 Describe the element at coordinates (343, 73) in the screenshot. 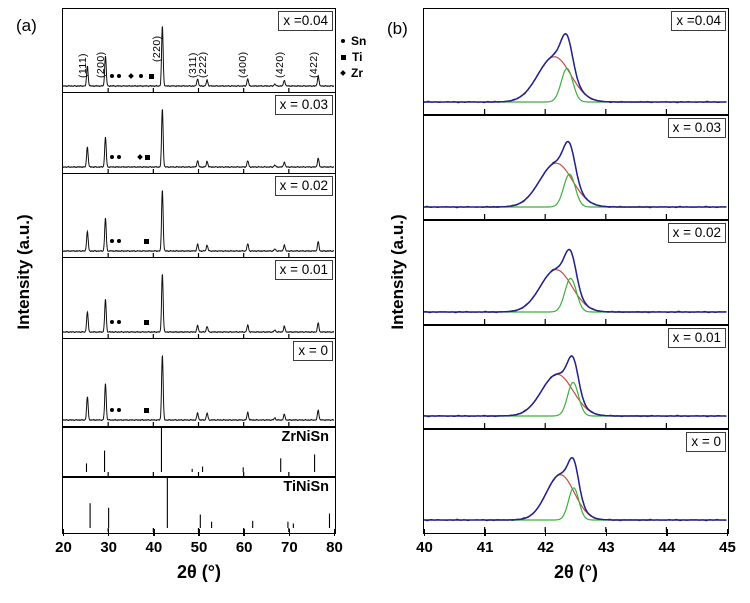

I see `zr-marker-icon` at that location.